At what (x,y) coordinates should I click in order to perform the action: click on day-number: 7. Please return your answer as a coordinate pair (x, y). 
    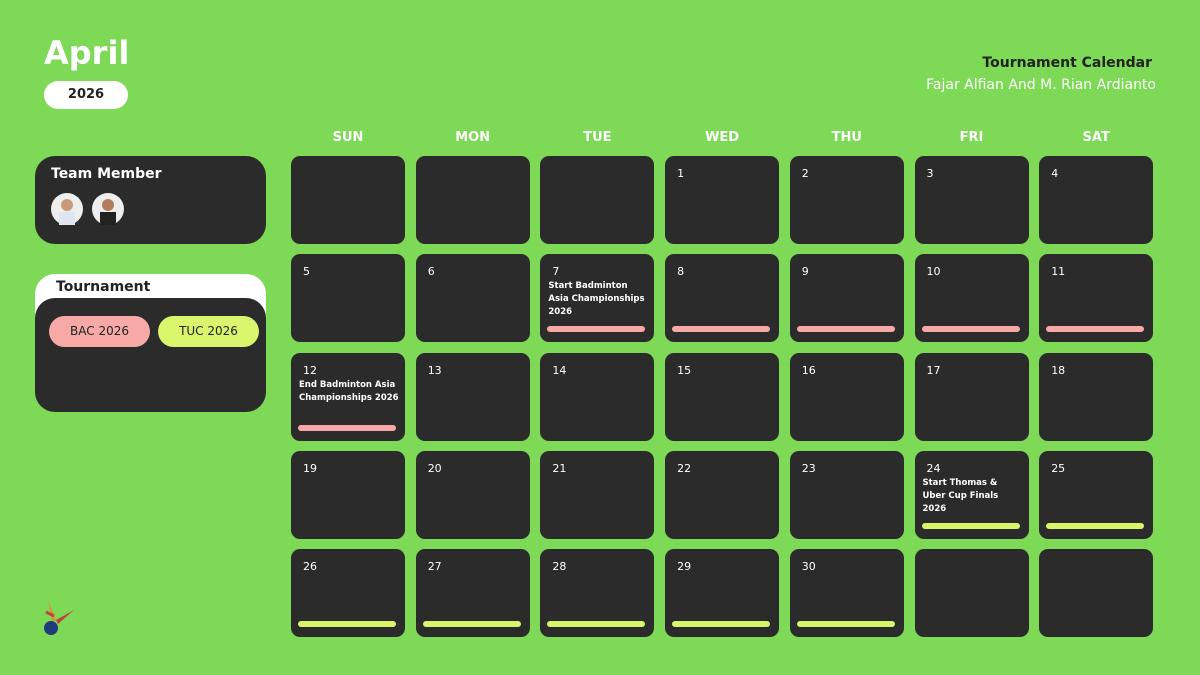
    Looking at the image, I should click on (556, 272).